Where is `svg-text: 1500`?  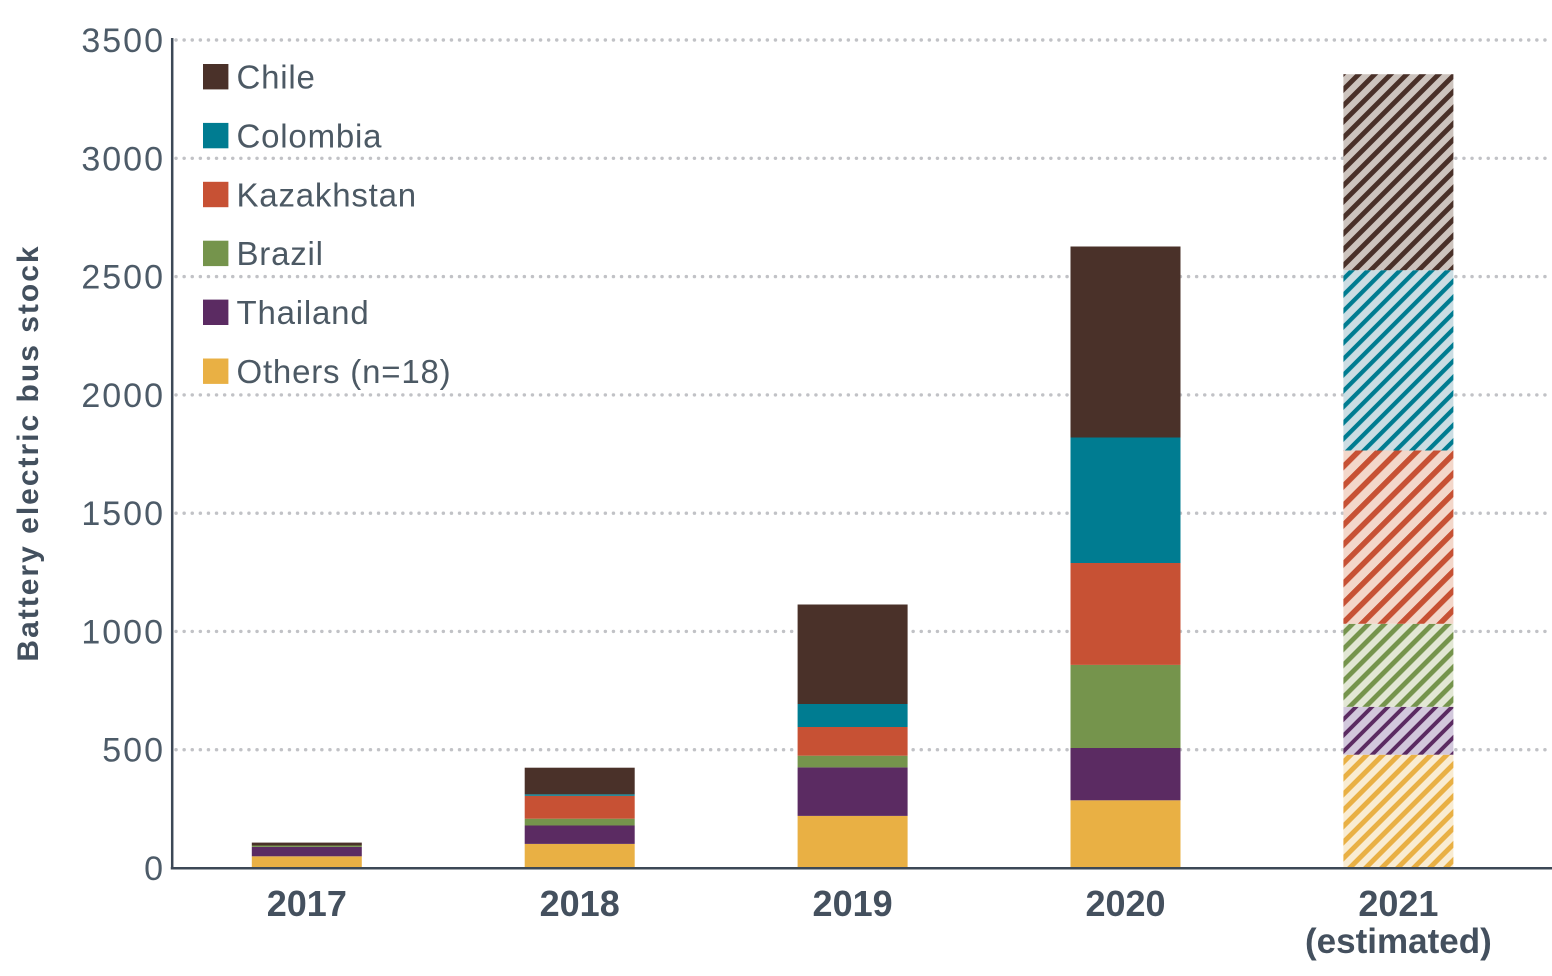 svg-text: 1500 is located at coordinates (123, 514).